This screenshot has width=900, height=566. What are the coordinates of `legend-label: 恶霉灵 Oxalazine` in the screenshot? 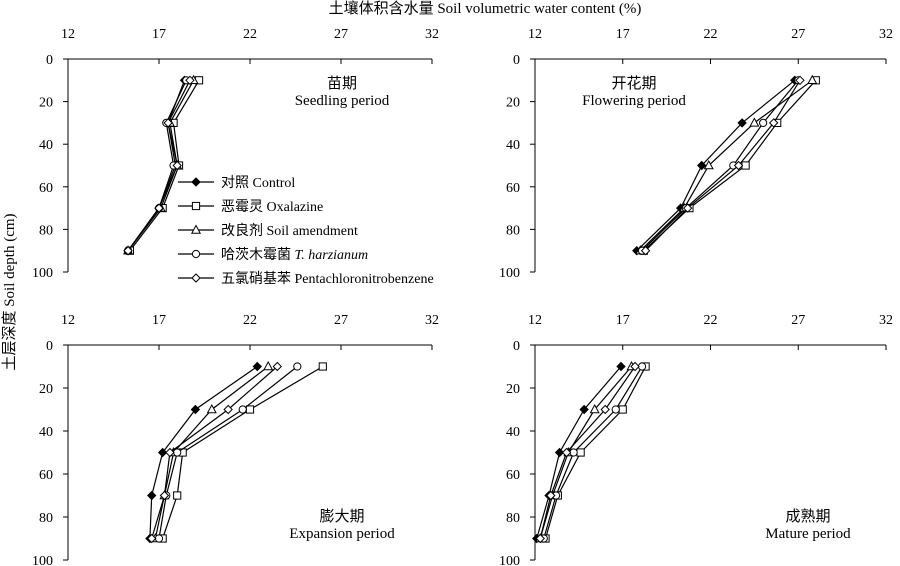 It's located at (272, 207).